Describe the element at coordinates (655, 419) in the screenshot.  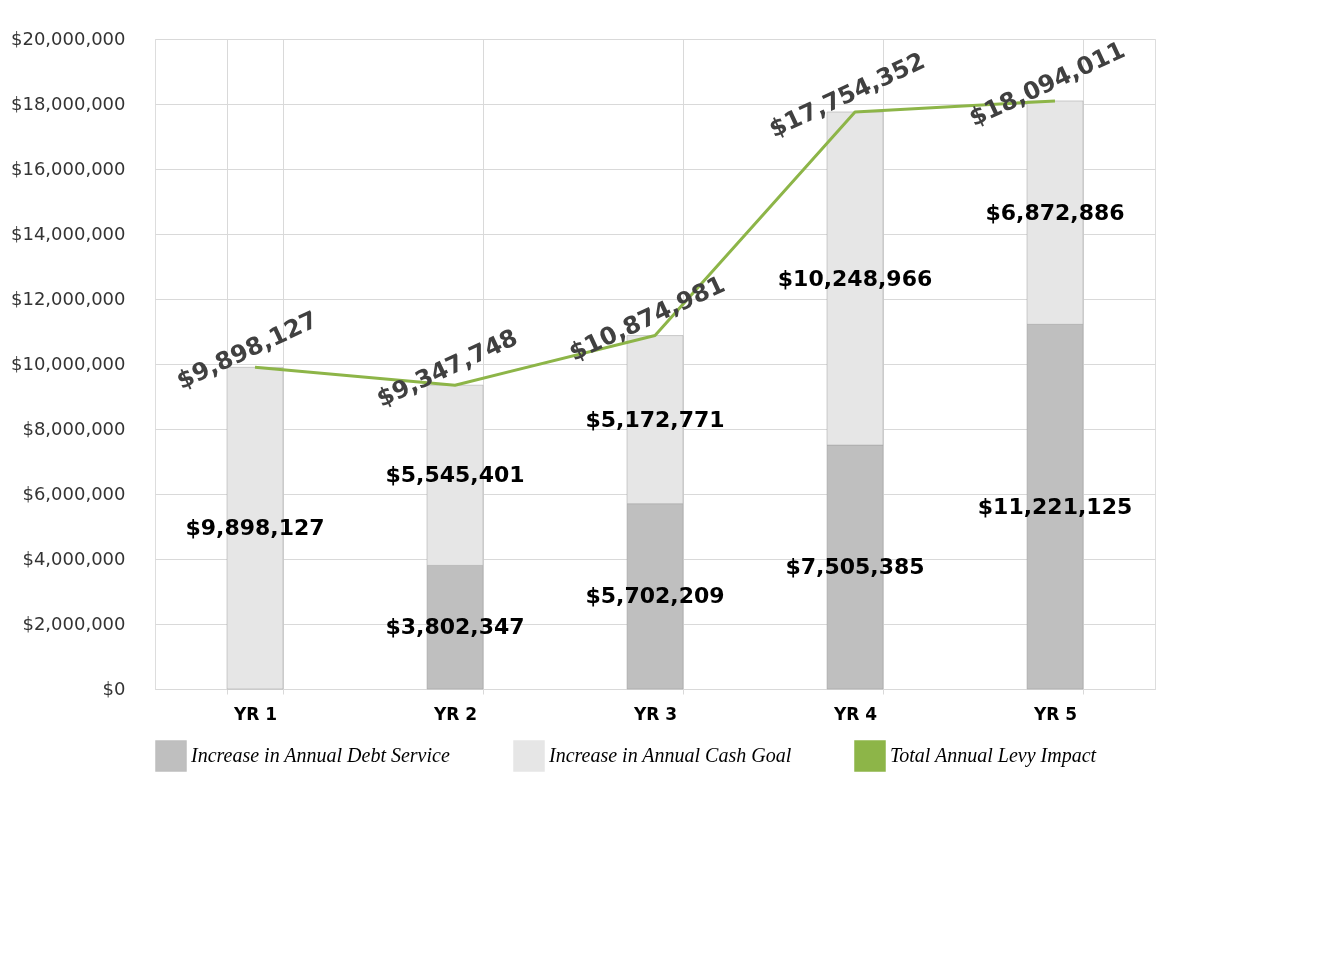
I see `data-label: $5,172,771` at that location.